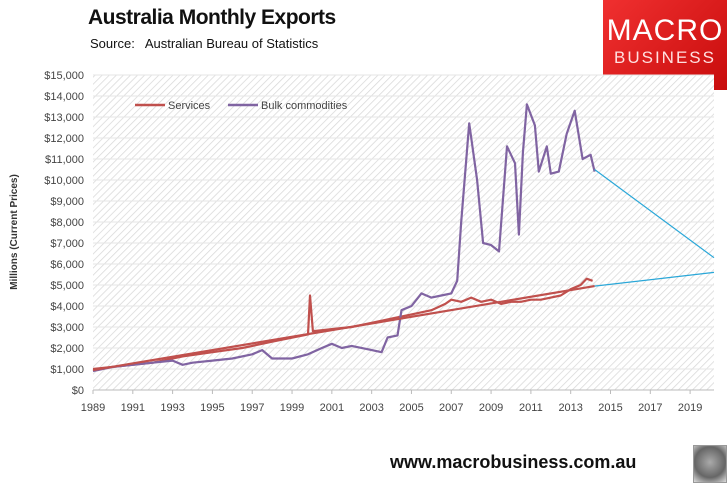 This screenshot has width=727, height=484. I want to click on fox-logo-icon, so click(710, 464).